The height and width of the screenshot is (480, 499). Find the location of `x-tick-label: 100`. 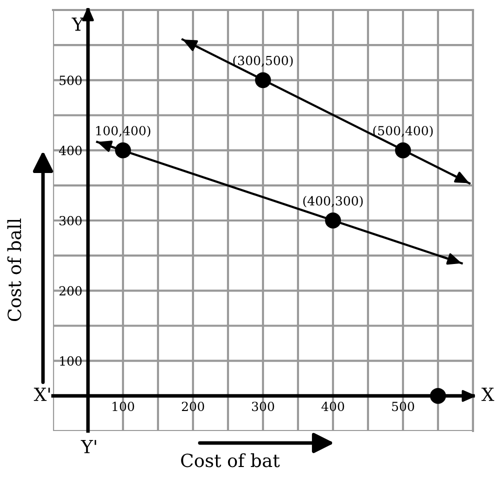

x-tick-label: 100 is located at coordinates (123, 407).